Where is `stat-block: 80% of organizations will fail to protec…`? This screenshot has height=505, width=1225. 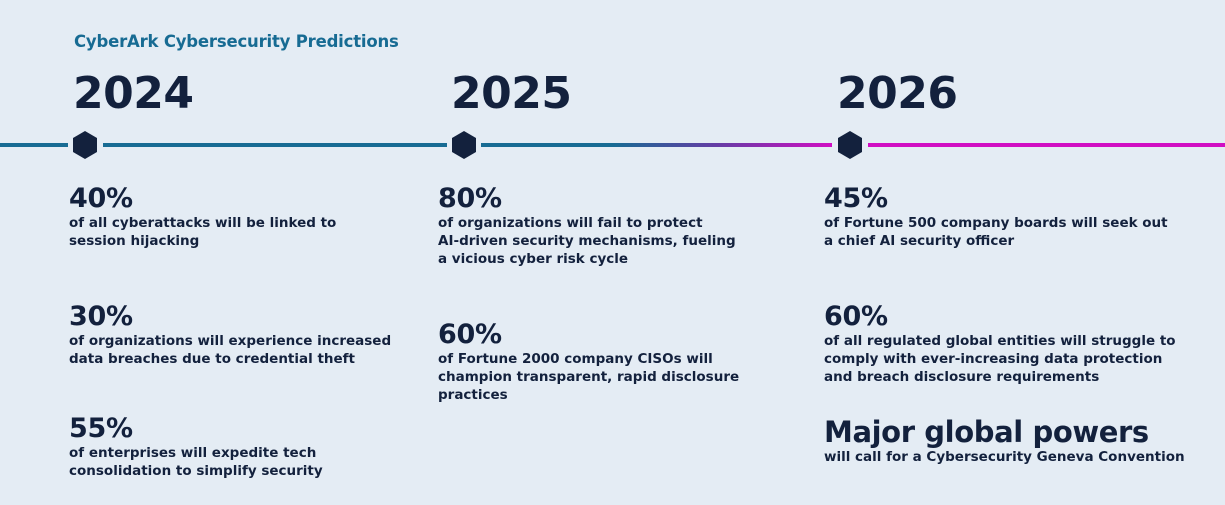 stat-block: 80% of organizations will fail to protec… is located at coordinates (588, 226).